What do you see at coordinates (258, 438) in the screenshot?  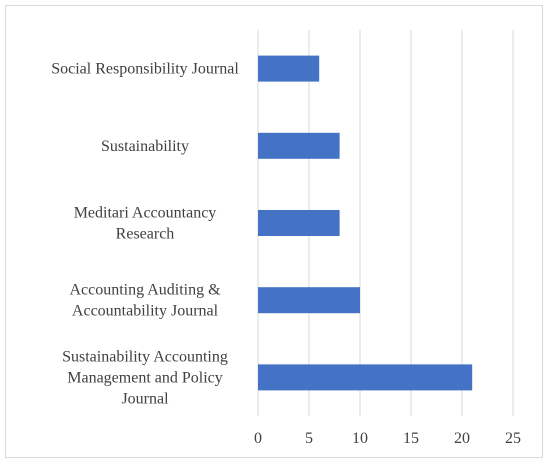 I see `x-tick-label: 0` at bounding box center [258, 438].